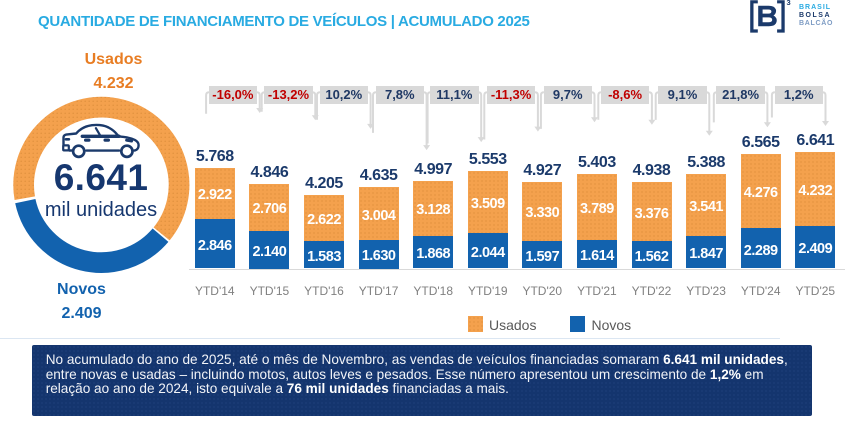 The width and height of the screenshot is (851, 423). What do you see at coordinates (815, 7) in the screenshot?
I see `svg-text: BRASIL` at bounding box center [815, 7].